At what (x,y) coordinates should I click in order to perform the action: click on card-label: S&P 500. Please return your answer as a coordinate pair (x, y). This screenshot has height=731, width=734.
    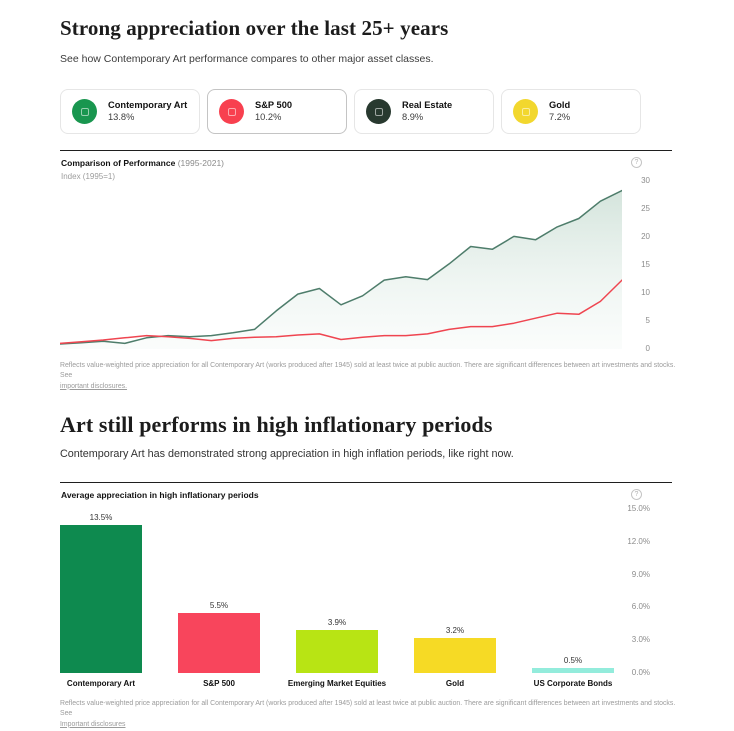
    Looking at the image, I should click on (274, 104).